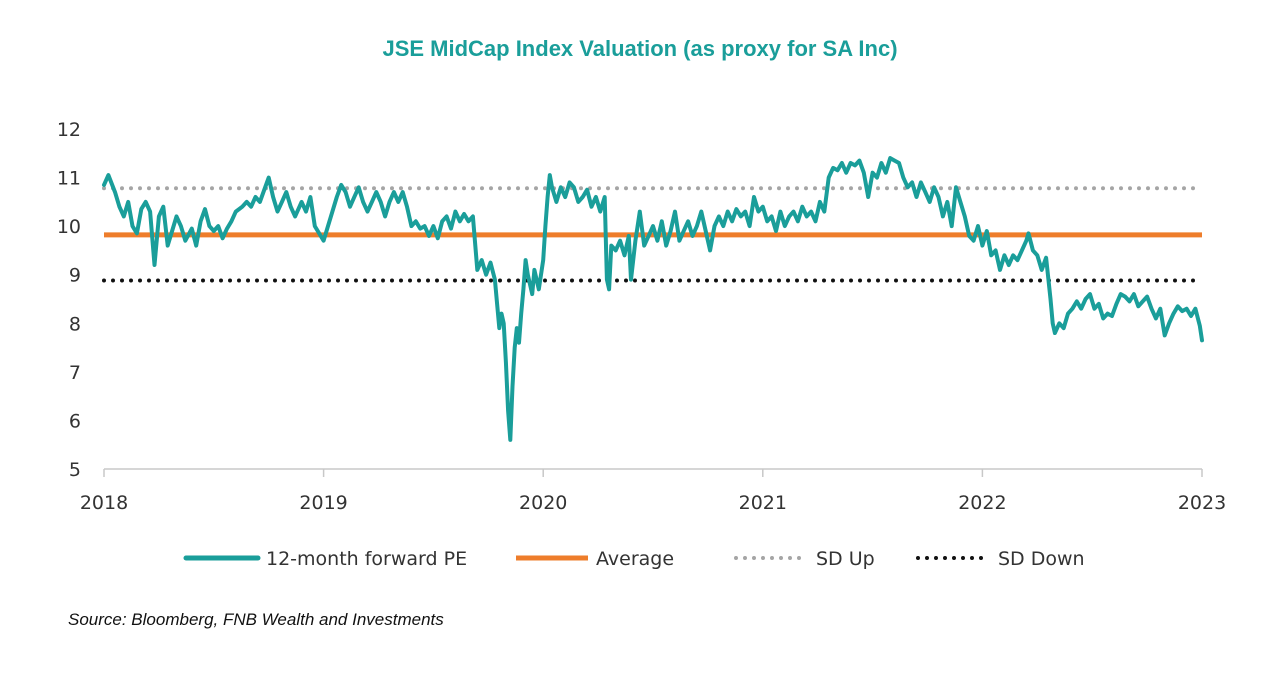 This screenshot has height=675, width=1280. What do you see at coordinates (1041, 559) in the screenshot?
I see `legend-label: SD Down` at bounding box center [1041, 559].